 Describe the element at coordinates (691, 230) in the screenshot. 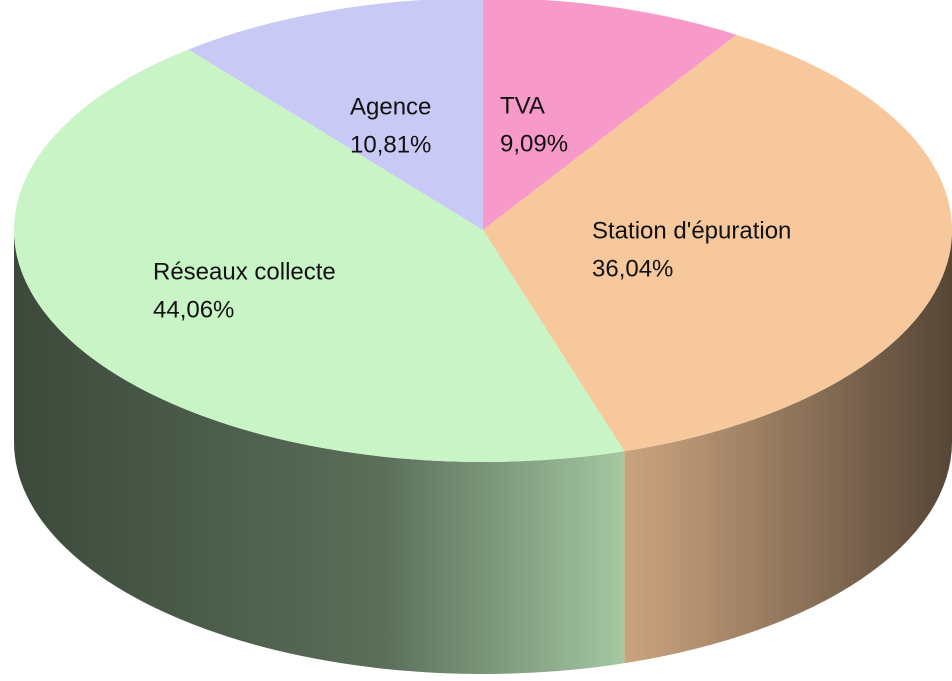

I see `slice-label: Station d'épuration` at that location.